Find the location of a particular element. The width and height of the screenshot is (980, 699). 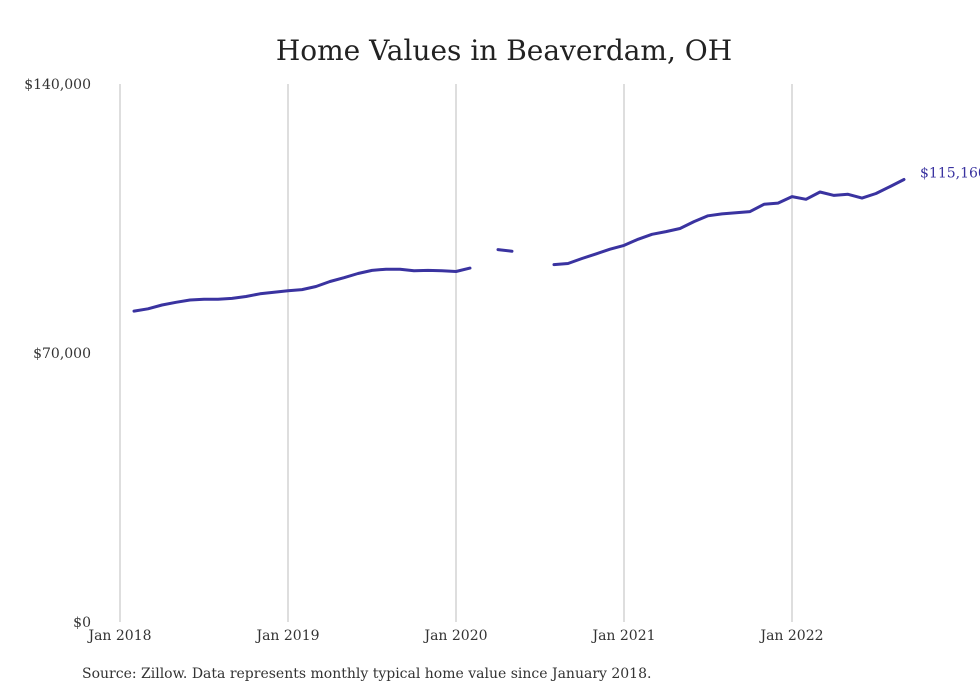

y-tick-label: $0 is located at coordinates (82, 623).